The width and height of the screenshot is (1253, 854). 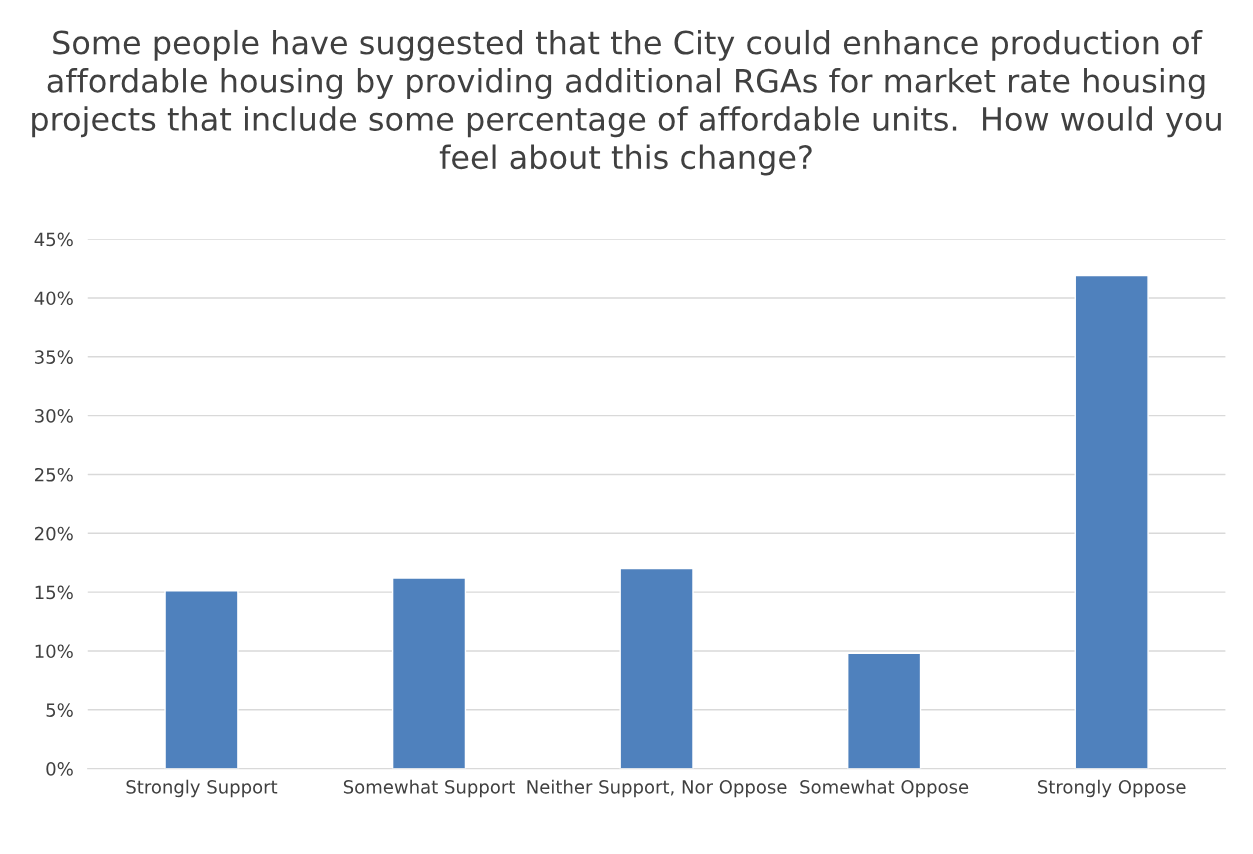 I want to click on x-tick-label: Strongly Support, so click(x=202, y=788).